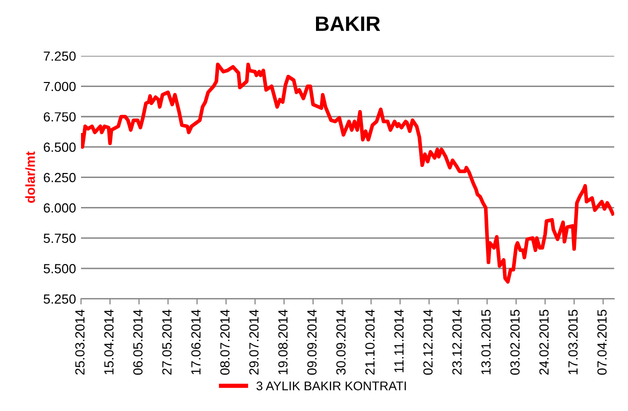  Describe the element at coordinates (60, 208) in the screenshot. I see `y-tick-label: 6.000` at that location.